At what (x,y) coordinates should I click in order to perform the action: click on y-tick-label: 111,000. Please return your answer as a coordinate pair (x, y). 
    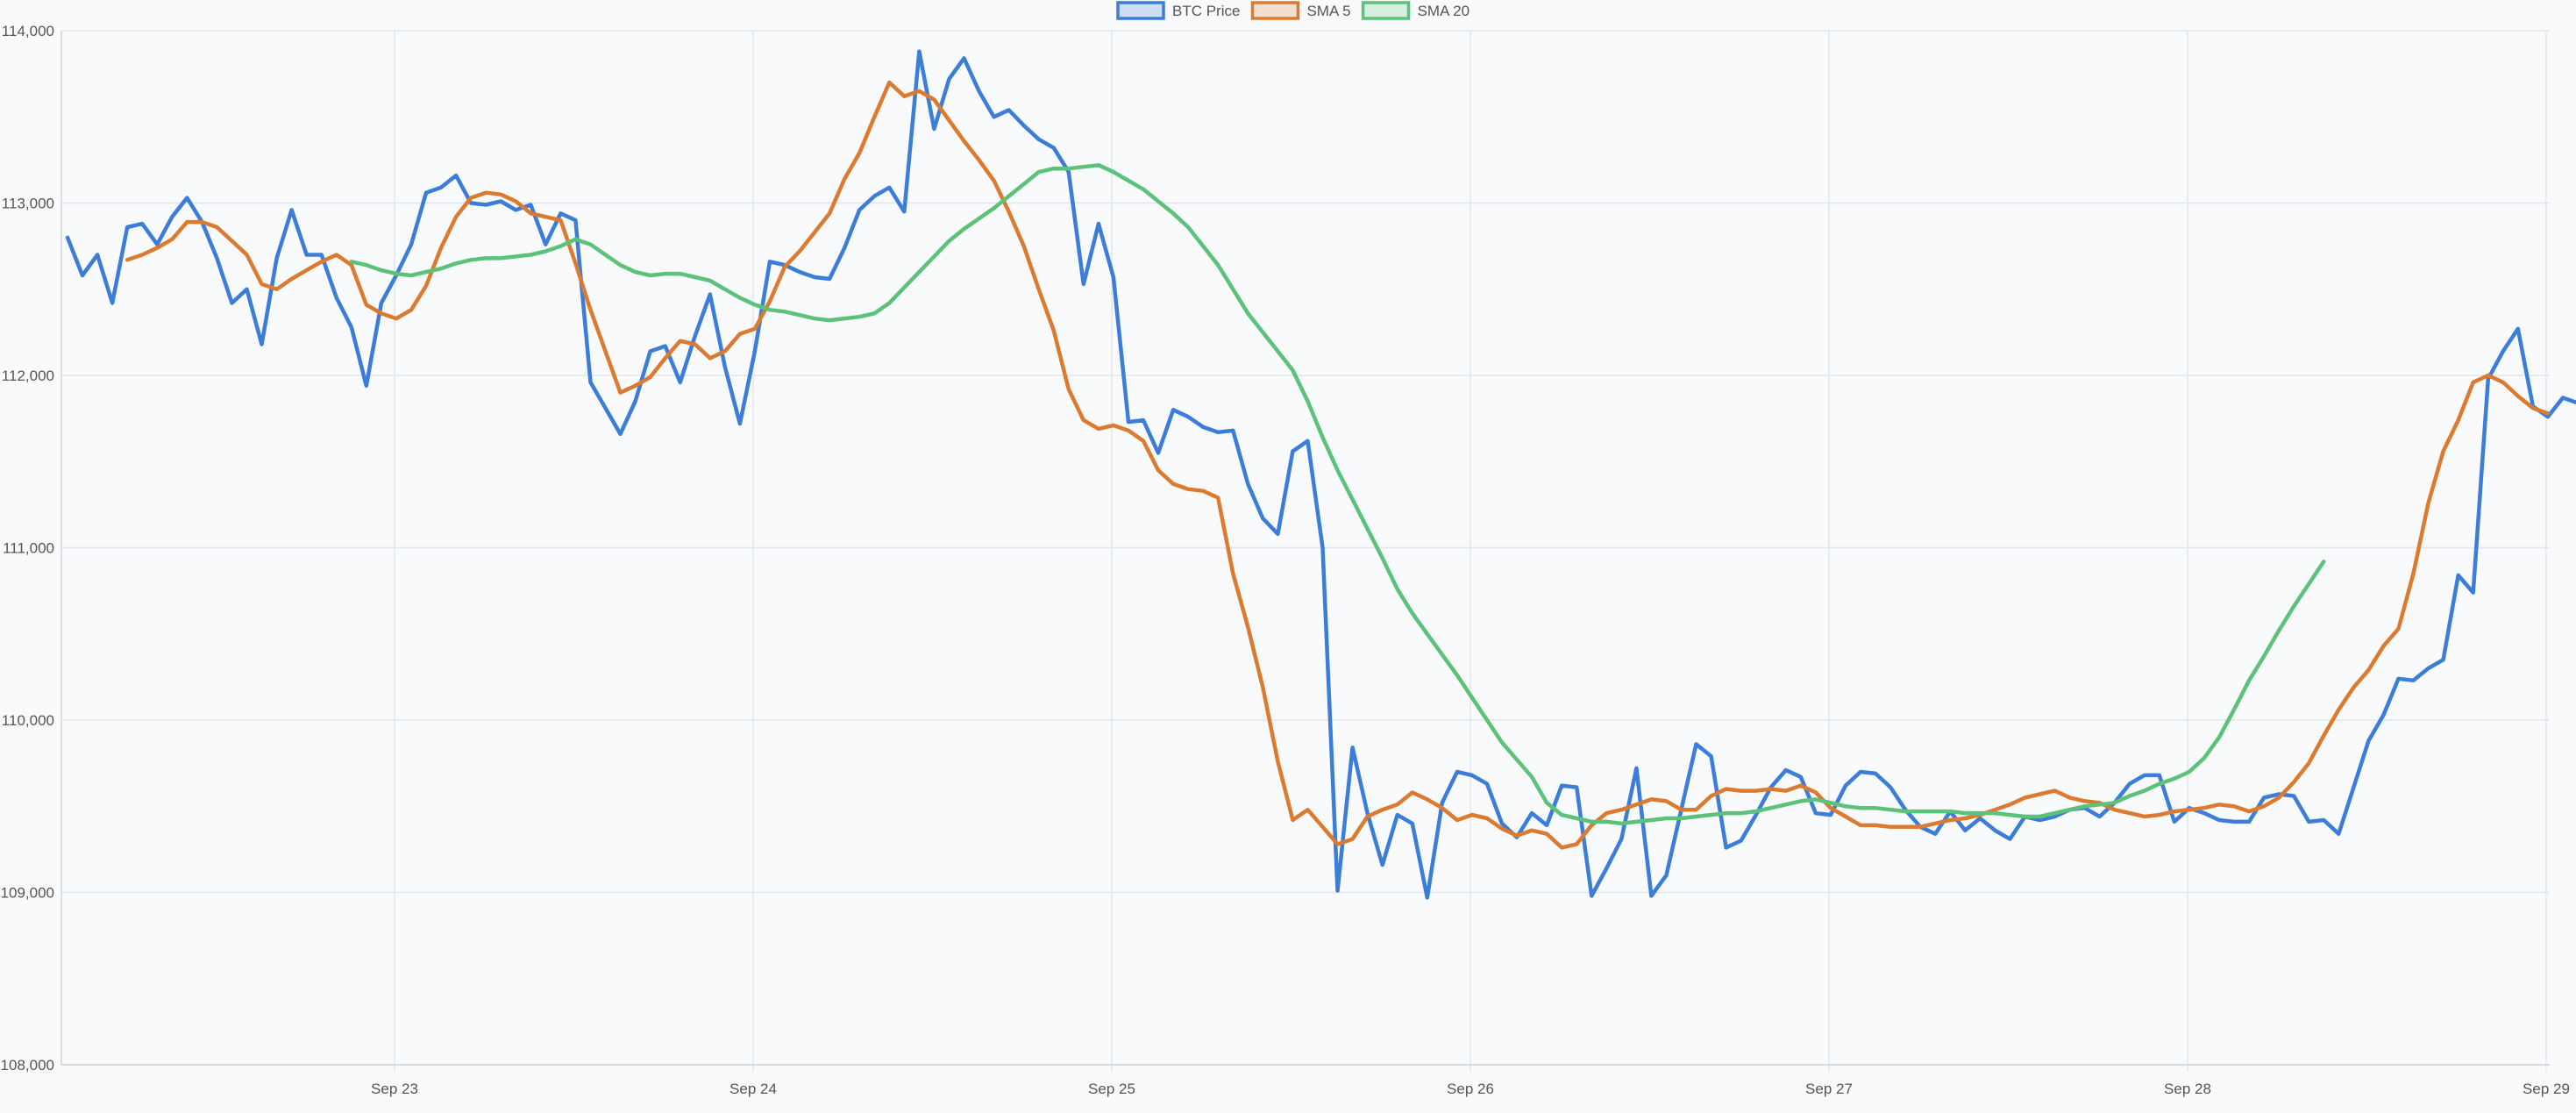
    Looking at the image, I should click on (28, 548).